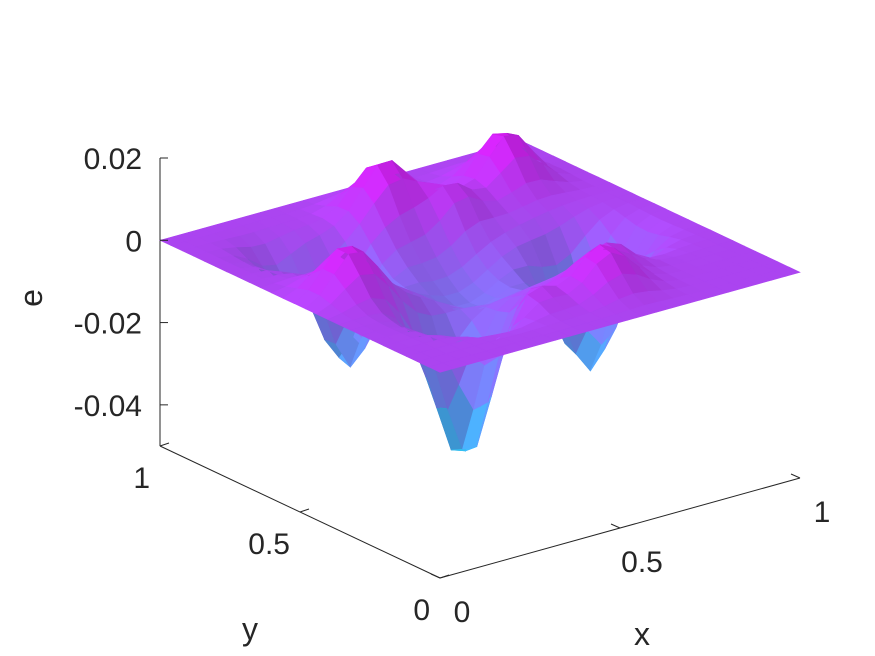 The height and width of the screenshot is (656, 875). I want to click on surface-patch, so click(787, 271).